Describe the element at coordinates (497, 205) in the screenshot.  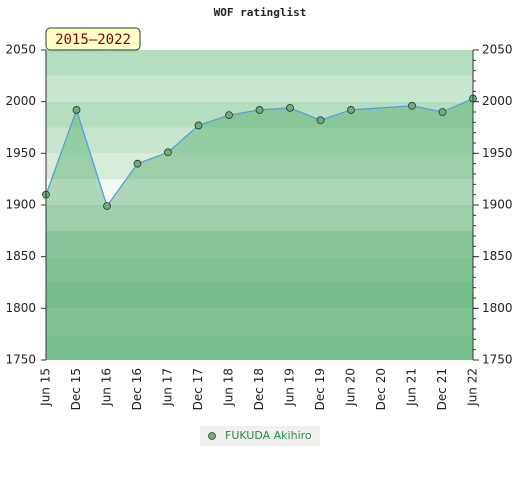
I see `y2-tick-label: 1900` at that location.